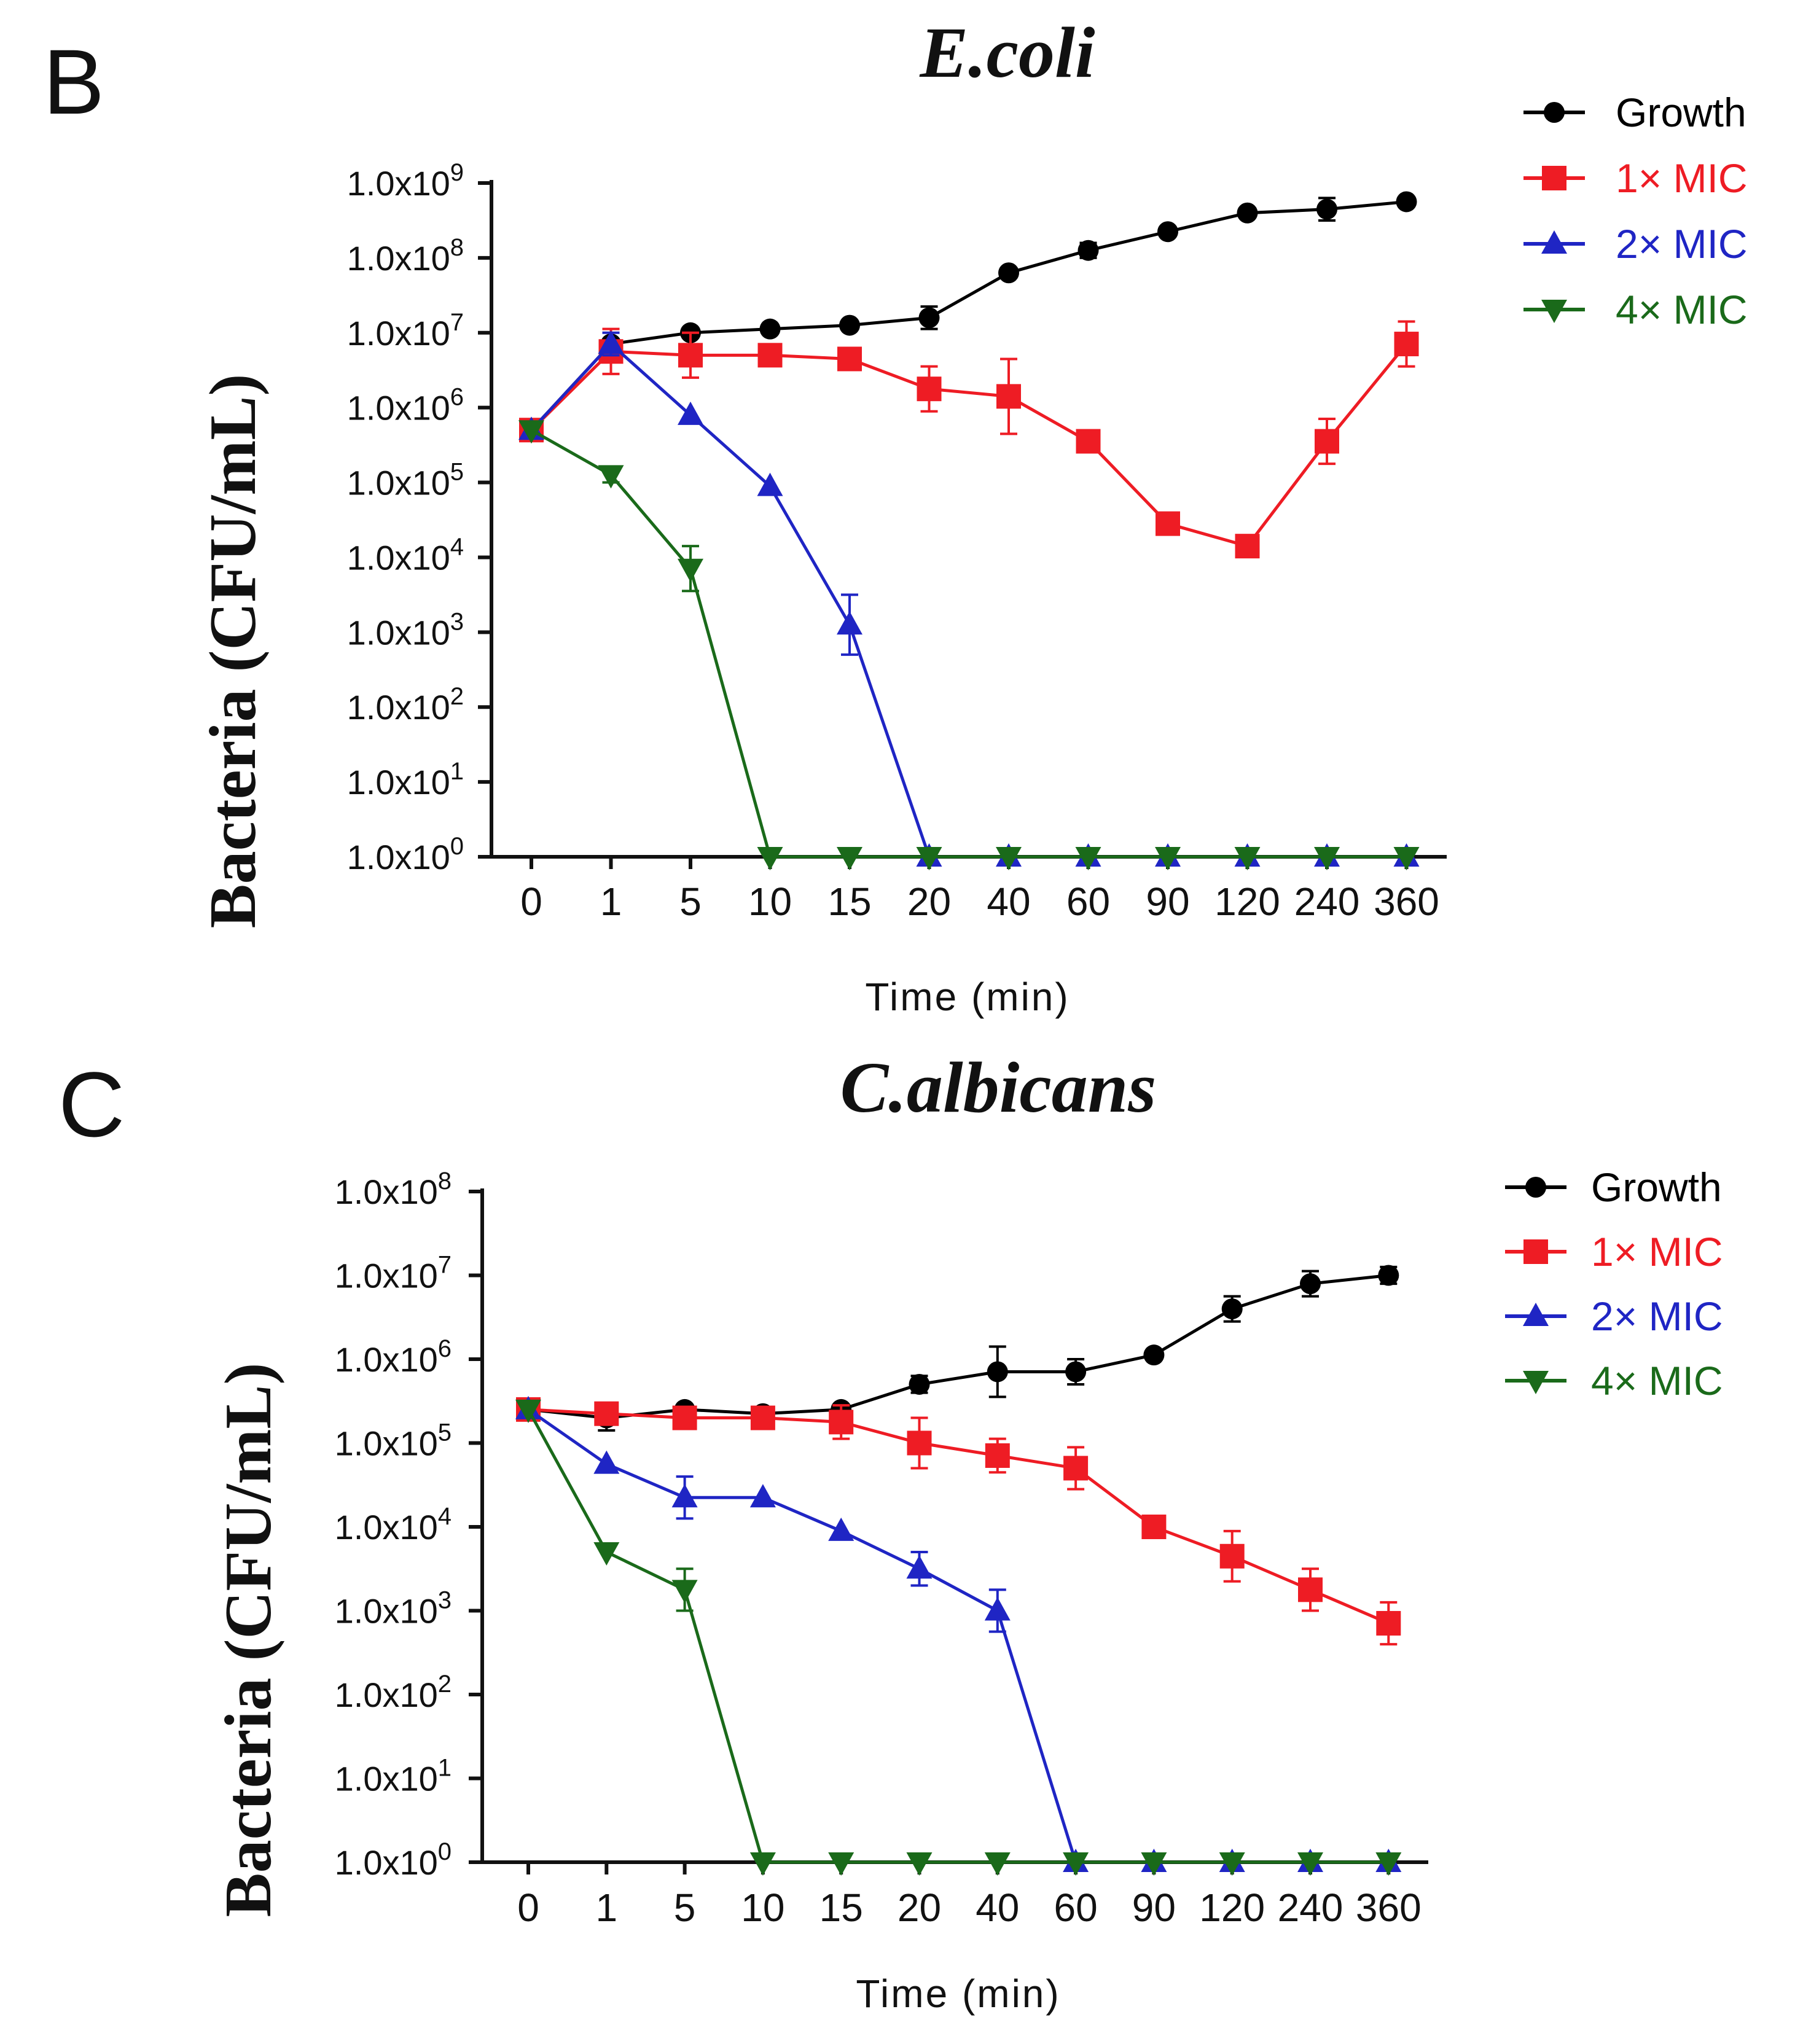  What do you see at coordinates (1681, 112) in the screenshot?
I see `legend-label-growth: Growth` at bounding box center [1681, 112].